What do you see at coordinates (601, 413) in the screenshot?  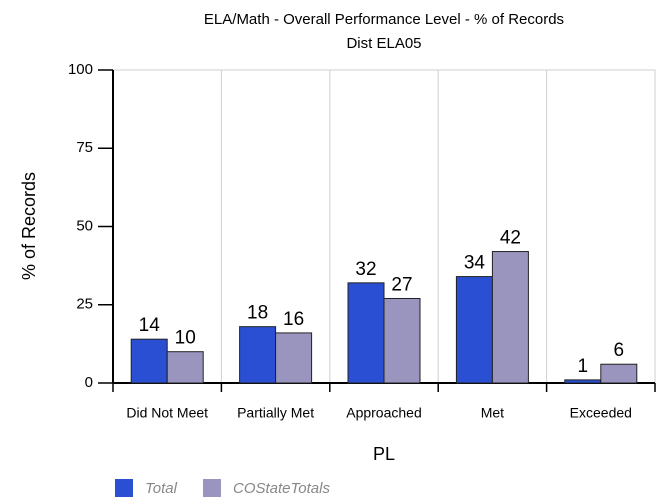 I see `x-tick-label: Exceeded` at bounding box center [601, 413].